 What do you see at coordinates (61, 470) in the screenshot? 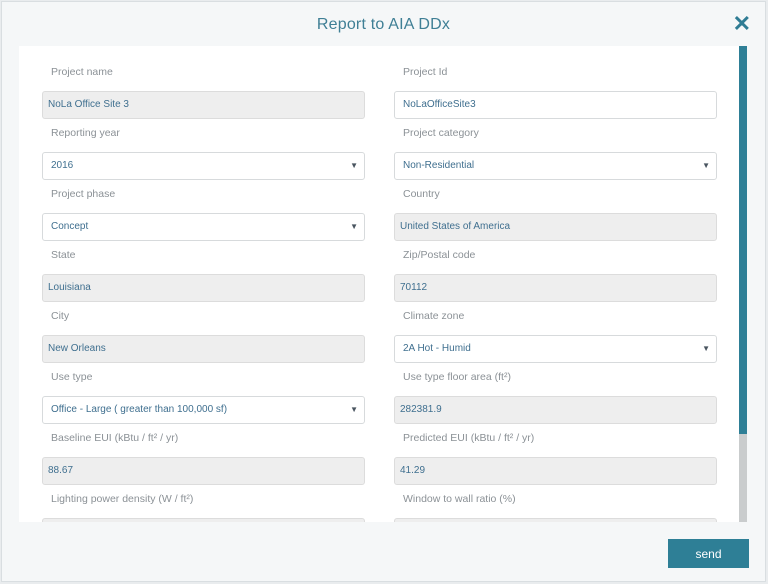
I see `field-value: 88.67` at bounding box center [61, 470].